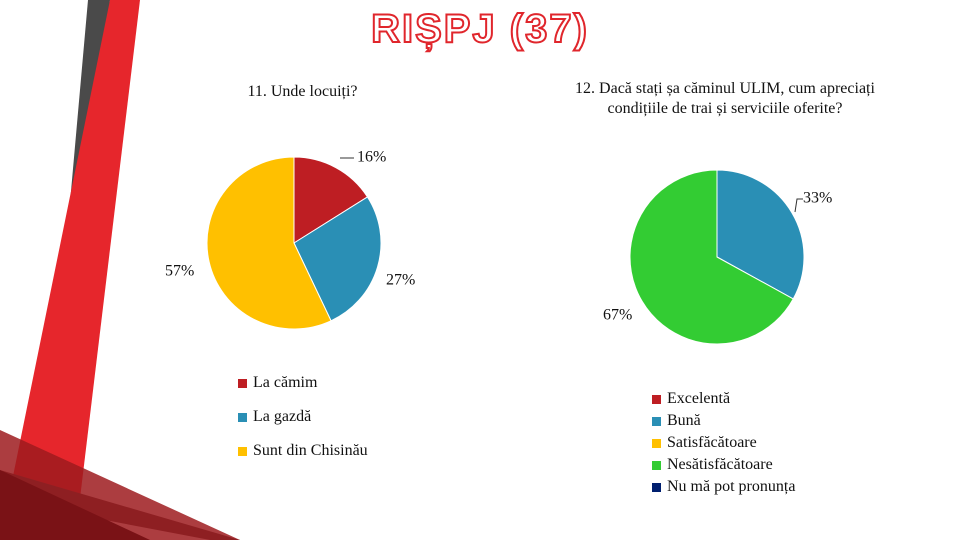 This screenshot has height=540, width=960. I want to click on legend-label: Satisfăcătoare, so click(712, 442).